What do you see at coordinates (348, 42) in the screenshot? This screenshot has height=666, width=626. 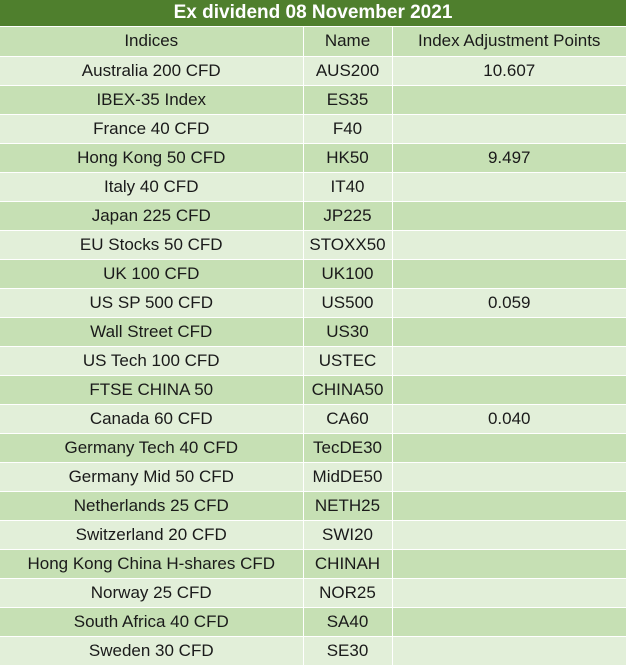 I see `column-header-name: Name` at bounding box center [348, 42].